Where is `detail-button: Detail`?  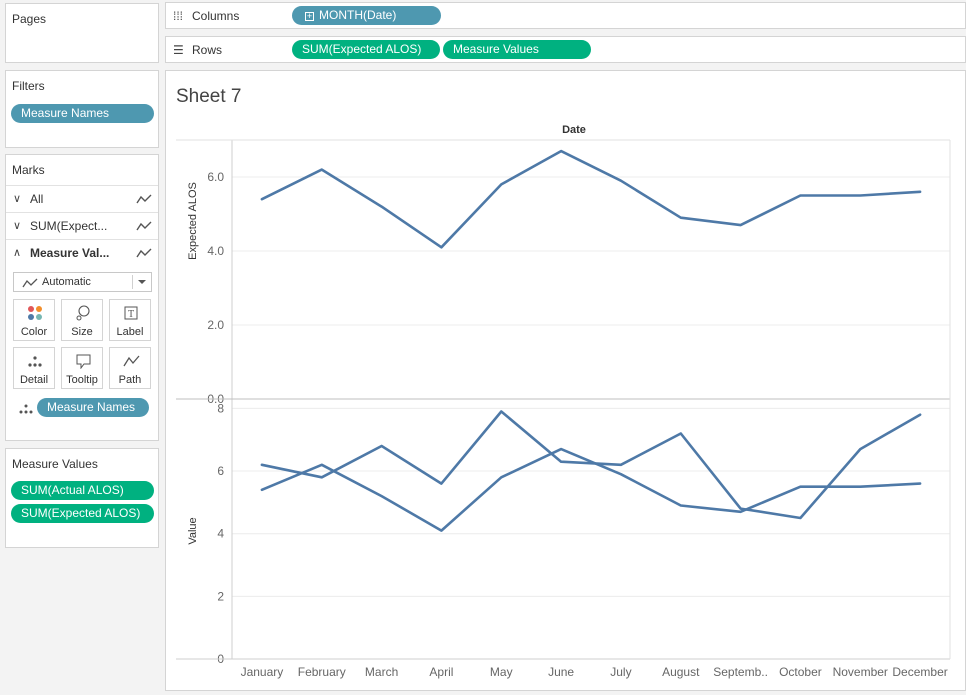
detail-button: Detail is located at coordinates (34, 368).